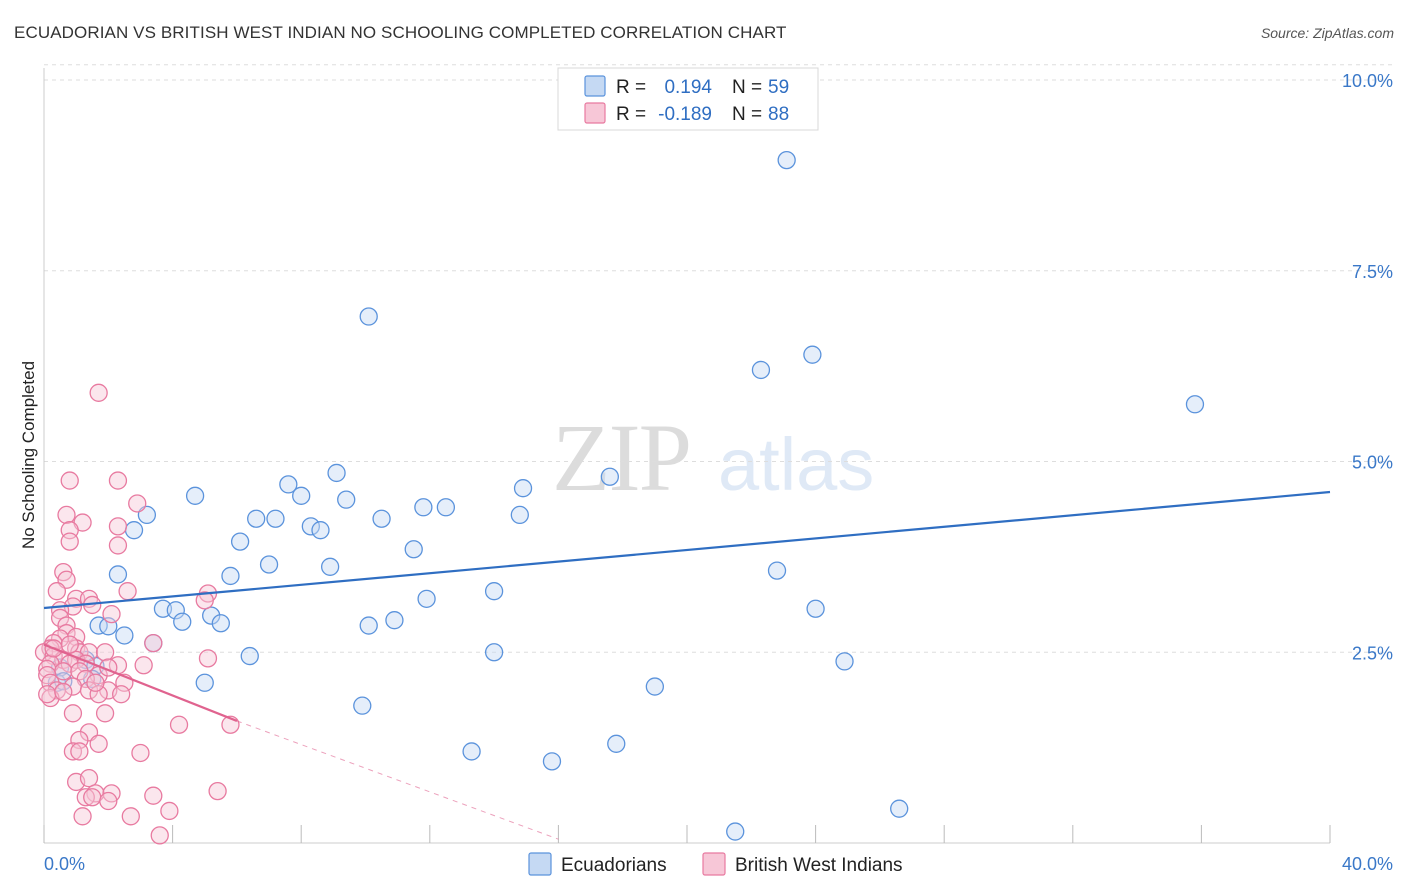 Image resolution: width=1406 pixels, height=892 pixels. I want to click on y-tick-label: 10.0%, so click(1367, 81).